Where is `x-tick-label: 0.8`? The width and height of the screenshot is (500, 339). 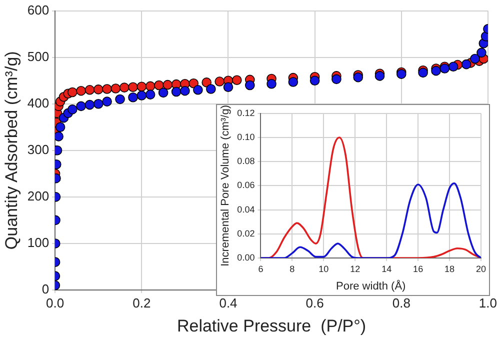 x-tick-label: 0.8 is located at coordinates (401, 302).